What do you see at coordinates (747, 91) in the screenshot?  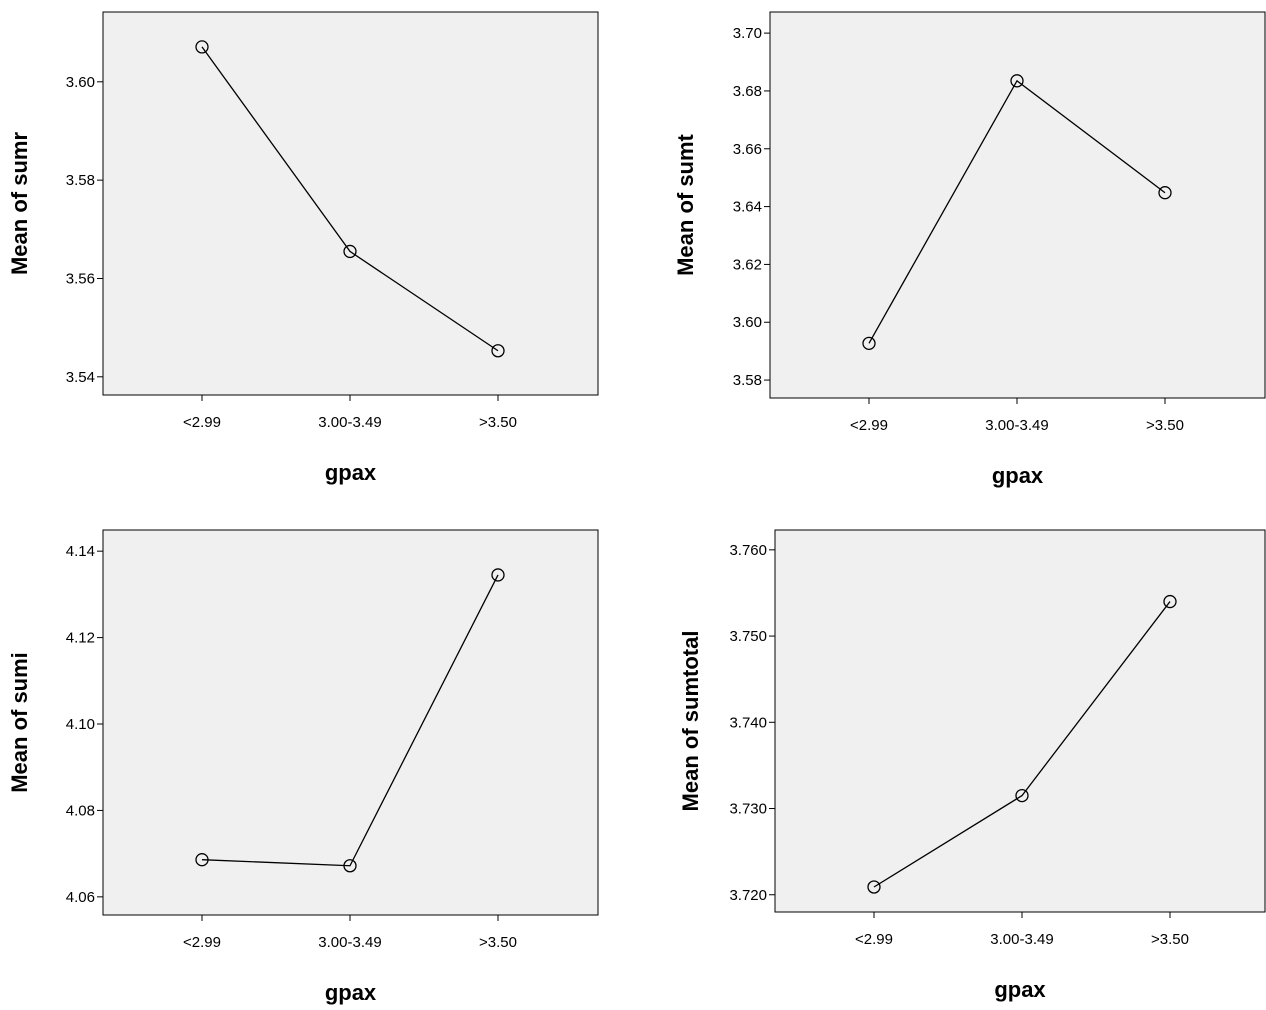 I see `y-tick-label: 3.68` at bounding box center [747, 91].